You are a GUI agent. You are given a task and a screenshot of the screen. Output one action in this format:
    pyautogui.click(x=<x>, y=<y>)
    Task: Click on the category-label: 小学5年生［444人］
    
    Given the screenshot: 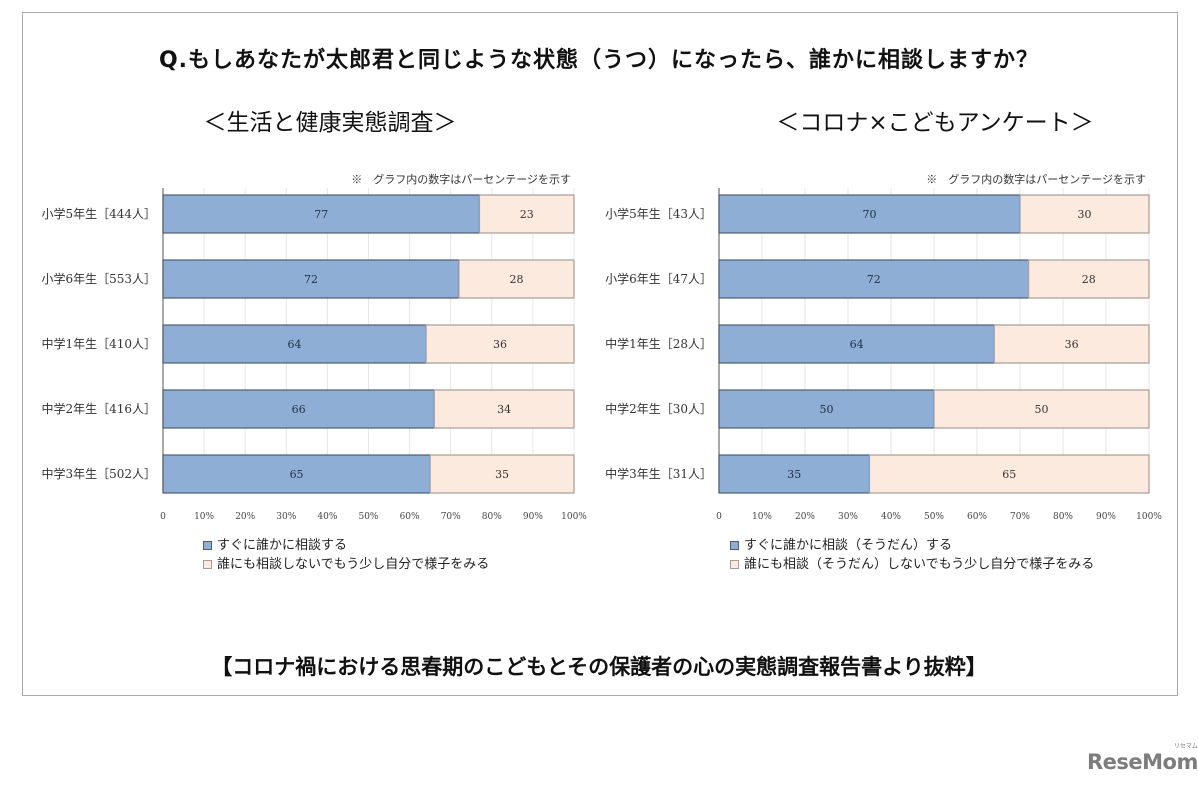 What is the action you would take?
    pyautogui.click(x=98, y=213)
    